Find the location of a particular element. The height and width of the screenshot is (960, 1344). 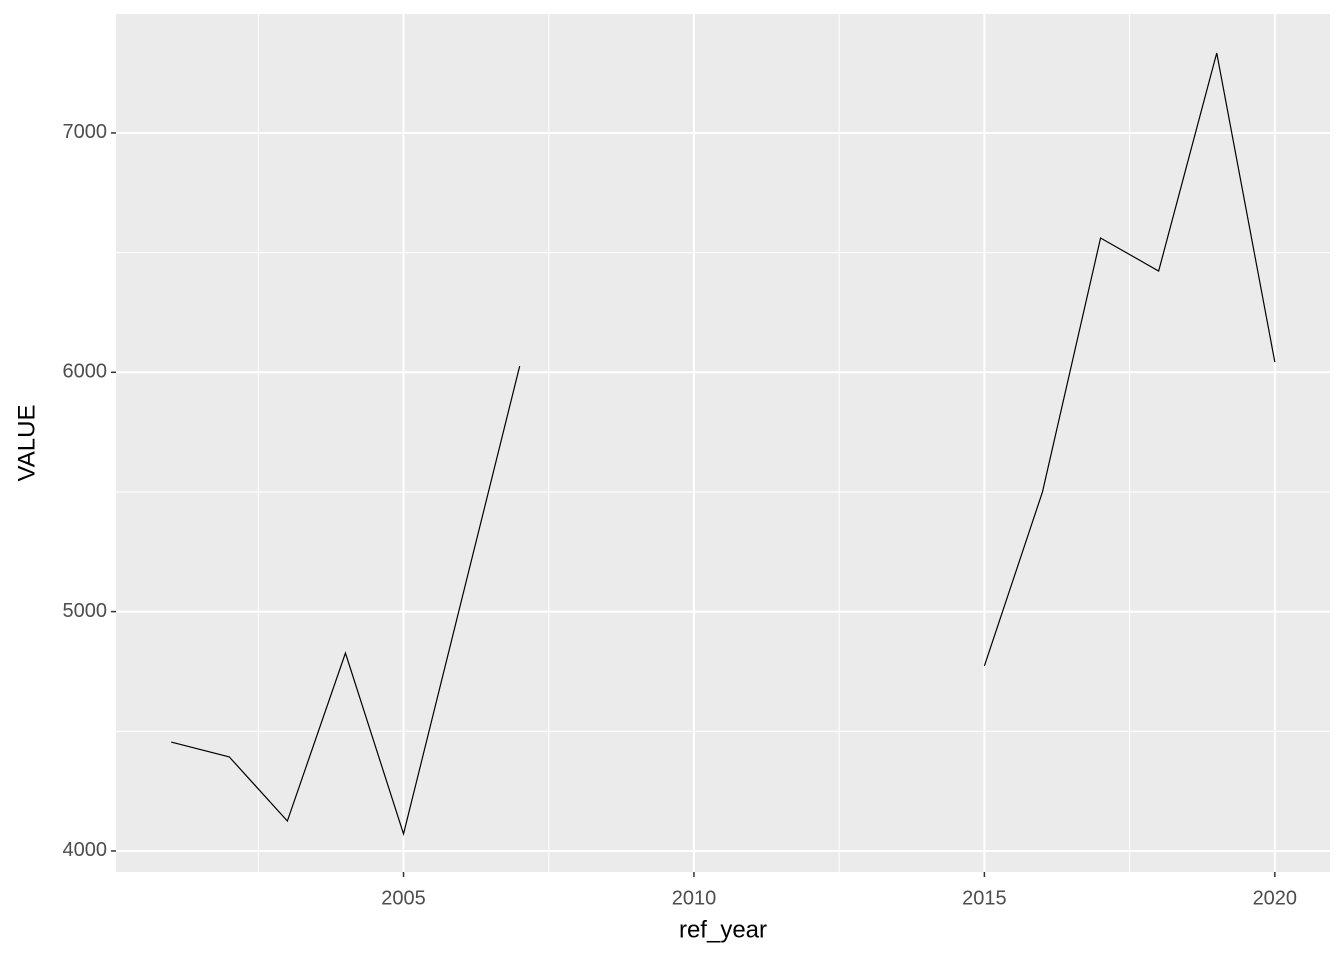

x-tick-label: 2015 is located at coordinates (984, 898).